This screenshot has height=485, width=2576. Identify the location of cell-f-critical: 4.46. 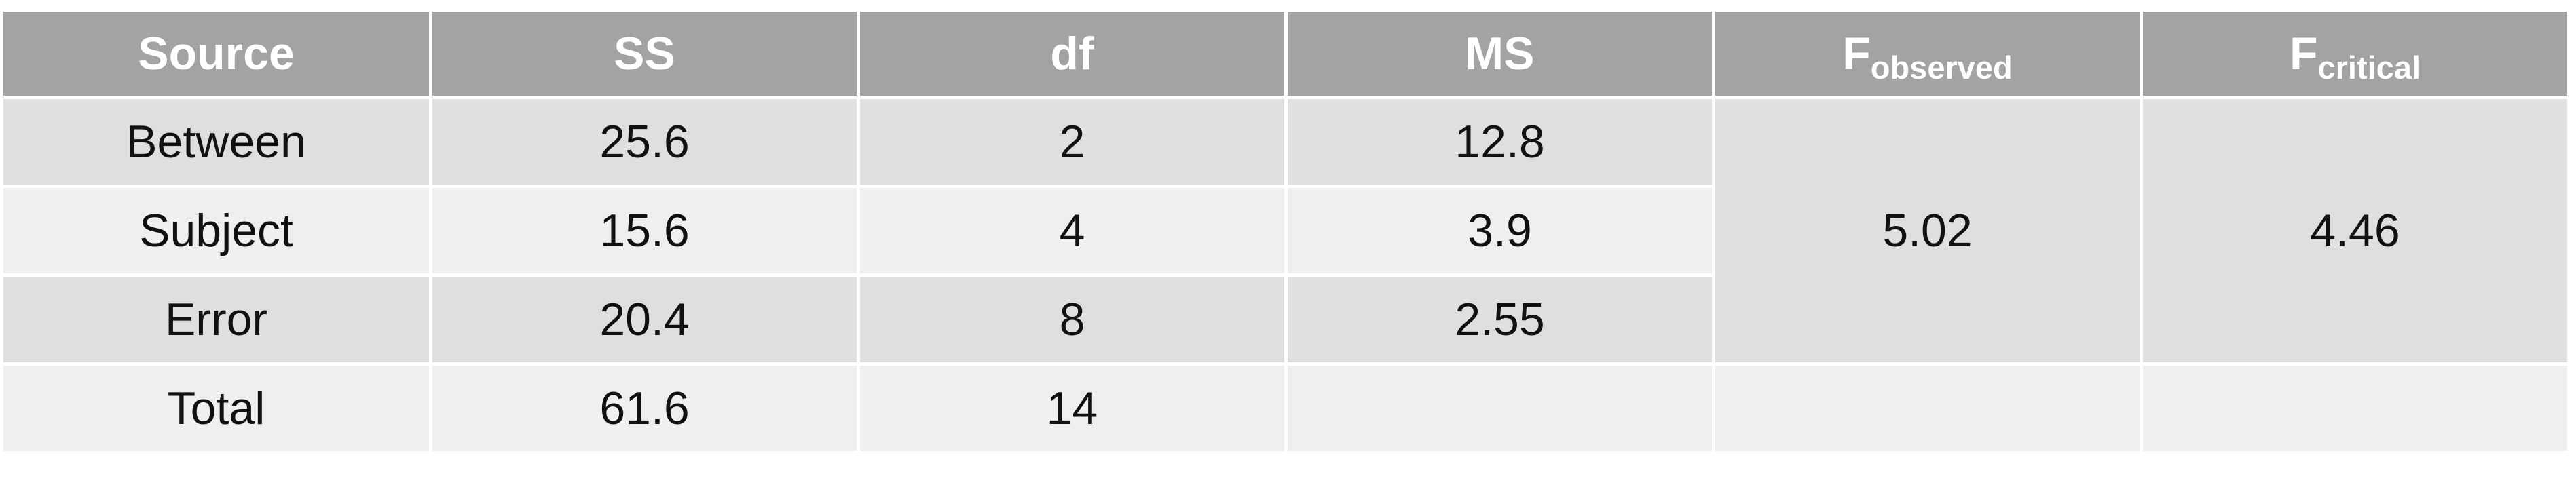
(2355, 231).